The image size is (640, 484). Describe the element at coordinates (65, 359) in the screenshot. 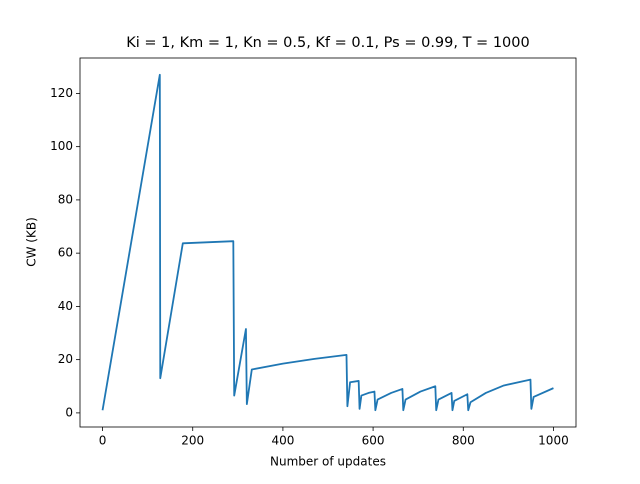

I see `y-tick-label: 20` at that location.